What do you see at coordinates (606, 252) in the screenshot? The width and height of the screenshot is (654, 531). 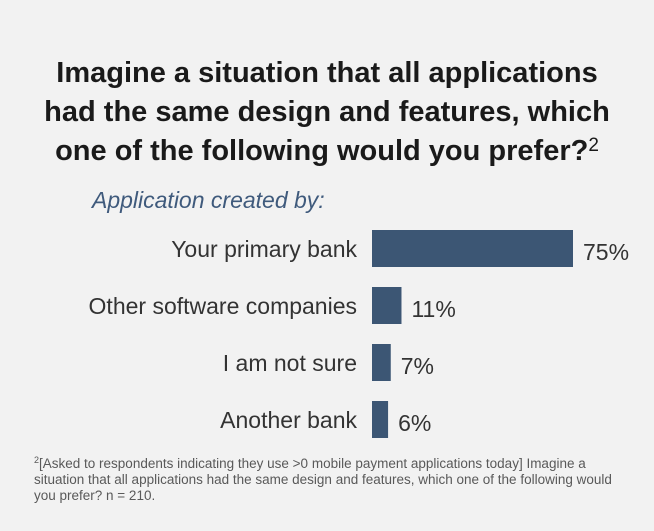 I see `value-label: 75%` at bounding box center [606, 252].